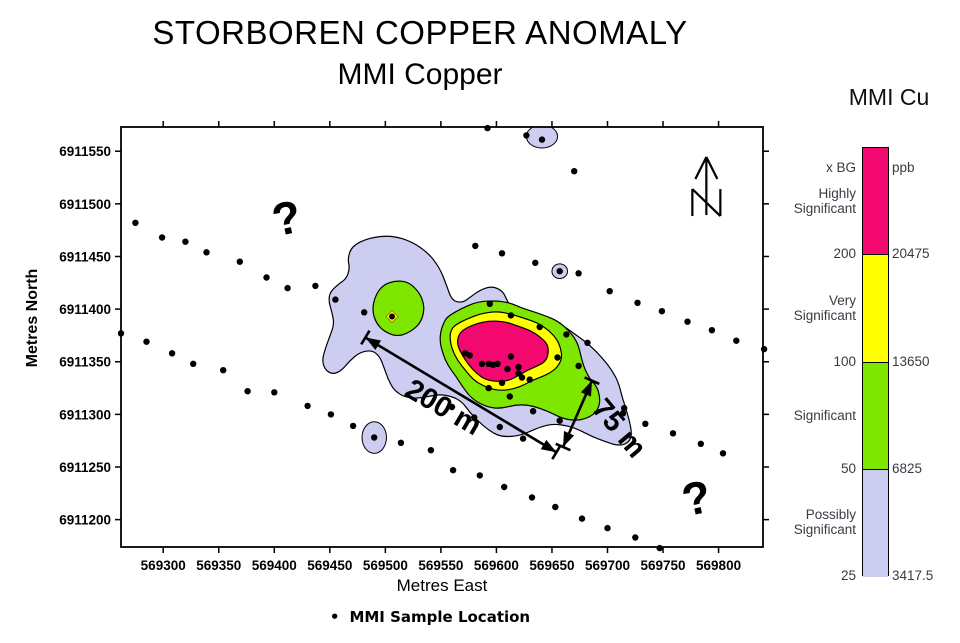 The width and height of the screenshot is (960, 643). Describe the element at coordinates (85, 309) in the screenshot. I see `y-tick-label: 6911400` at that location.